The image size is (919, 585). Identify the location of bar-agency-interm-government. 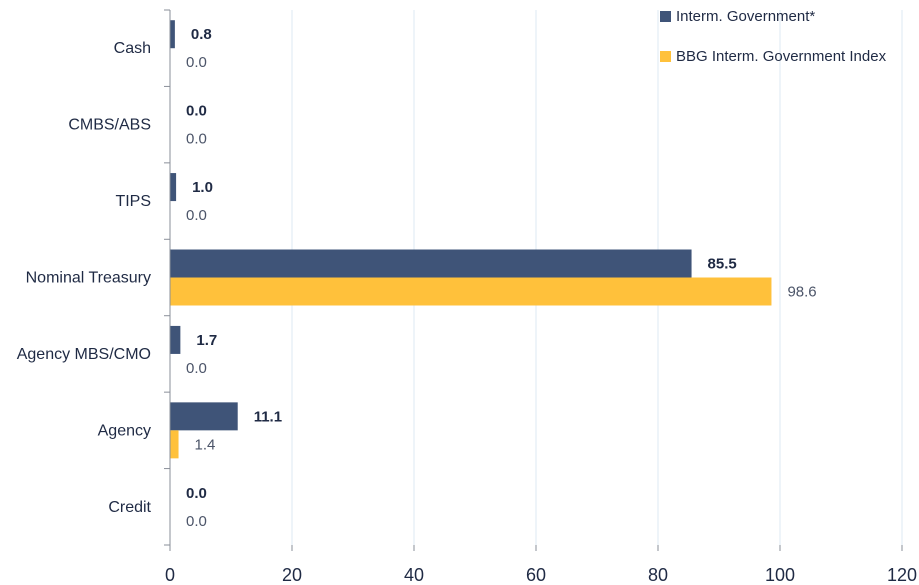
(204, 416).